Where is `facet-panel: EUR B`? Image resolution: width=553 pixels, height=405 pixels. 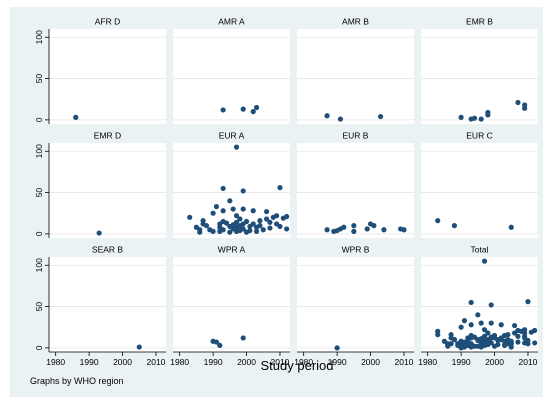
facet-panel: EUR B is located at coordinates (355, 182).